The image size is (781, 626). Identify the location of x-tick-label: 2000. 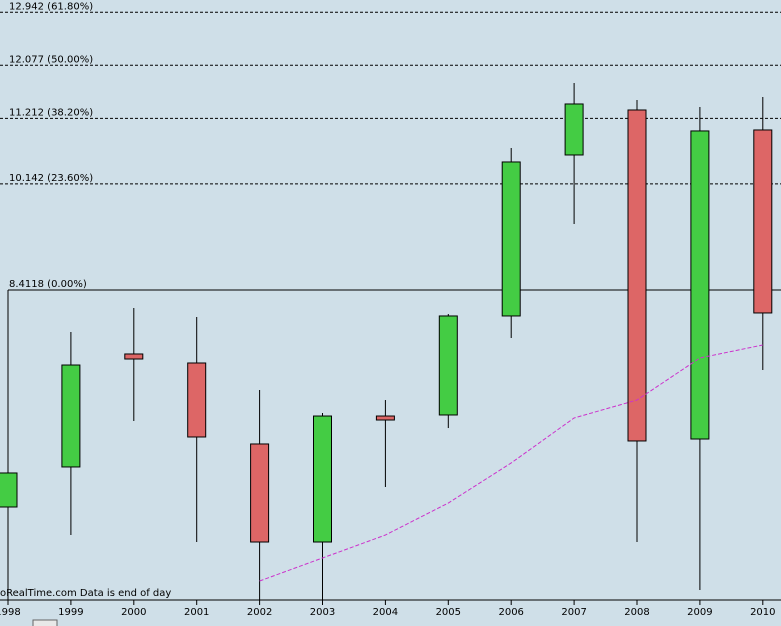
(133, 612).